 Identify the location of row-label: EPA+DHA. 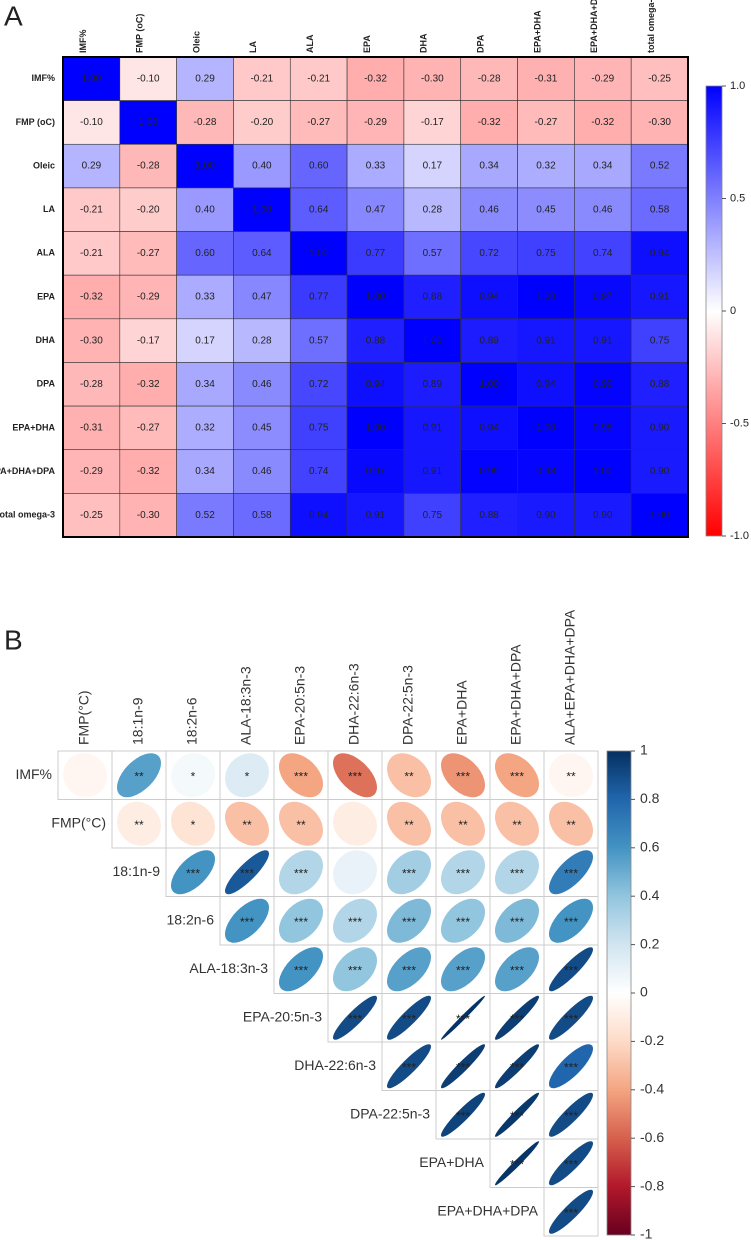
(33, 427).